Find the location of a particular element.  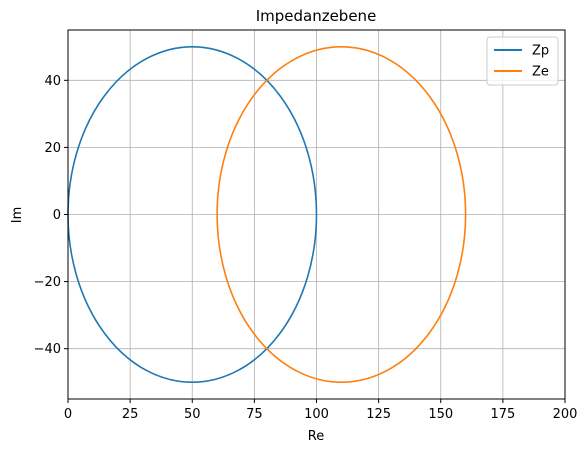

x-tick-label-4: 100 is located at coordinates (316, 414).